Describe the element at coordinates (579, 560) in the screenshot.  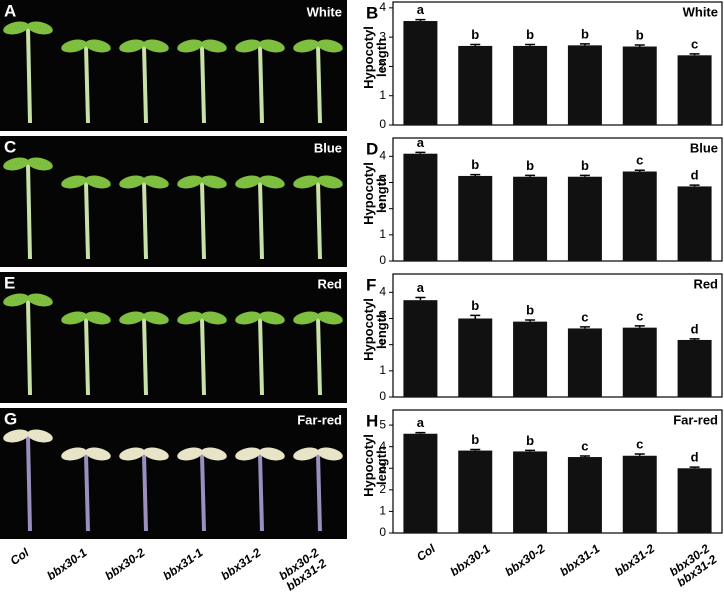
I see `x-tick-label: bbx31-1` at that location.